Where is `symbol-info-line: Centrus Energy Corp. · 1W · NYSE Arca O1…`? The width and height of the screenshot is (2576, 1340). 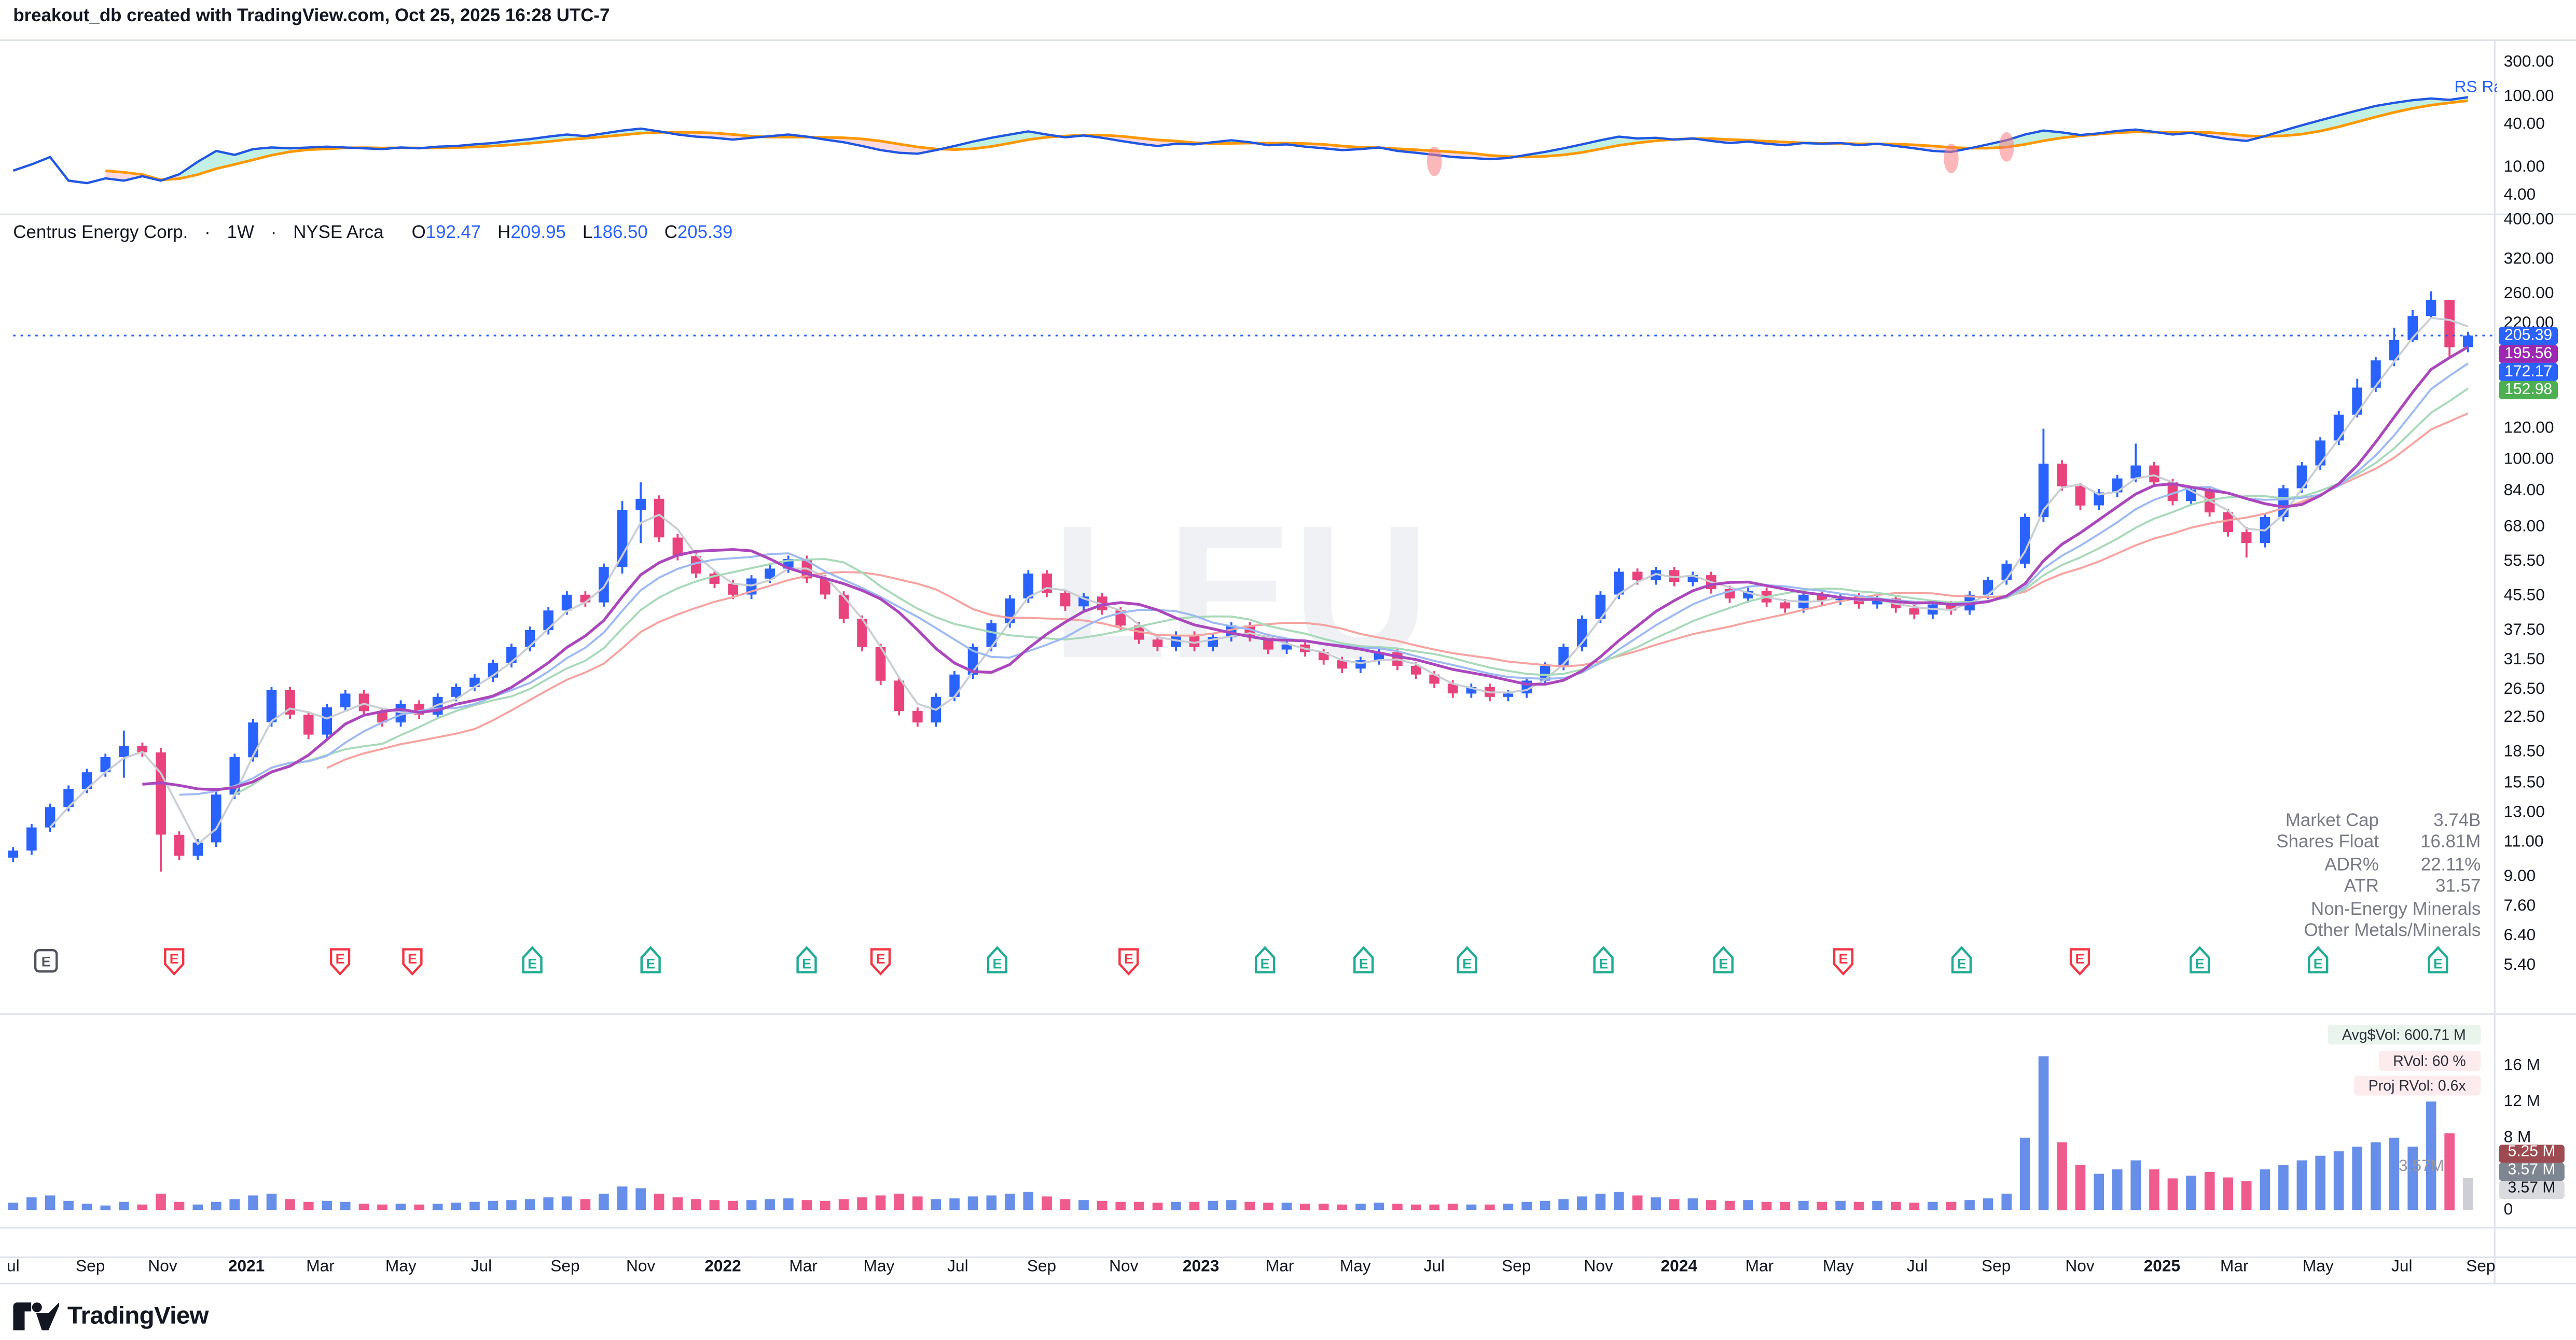
symbol-info-line: Centrus Energy Corp. · 1W · NYSE Arca O1… is located at coordinates (372, 233).